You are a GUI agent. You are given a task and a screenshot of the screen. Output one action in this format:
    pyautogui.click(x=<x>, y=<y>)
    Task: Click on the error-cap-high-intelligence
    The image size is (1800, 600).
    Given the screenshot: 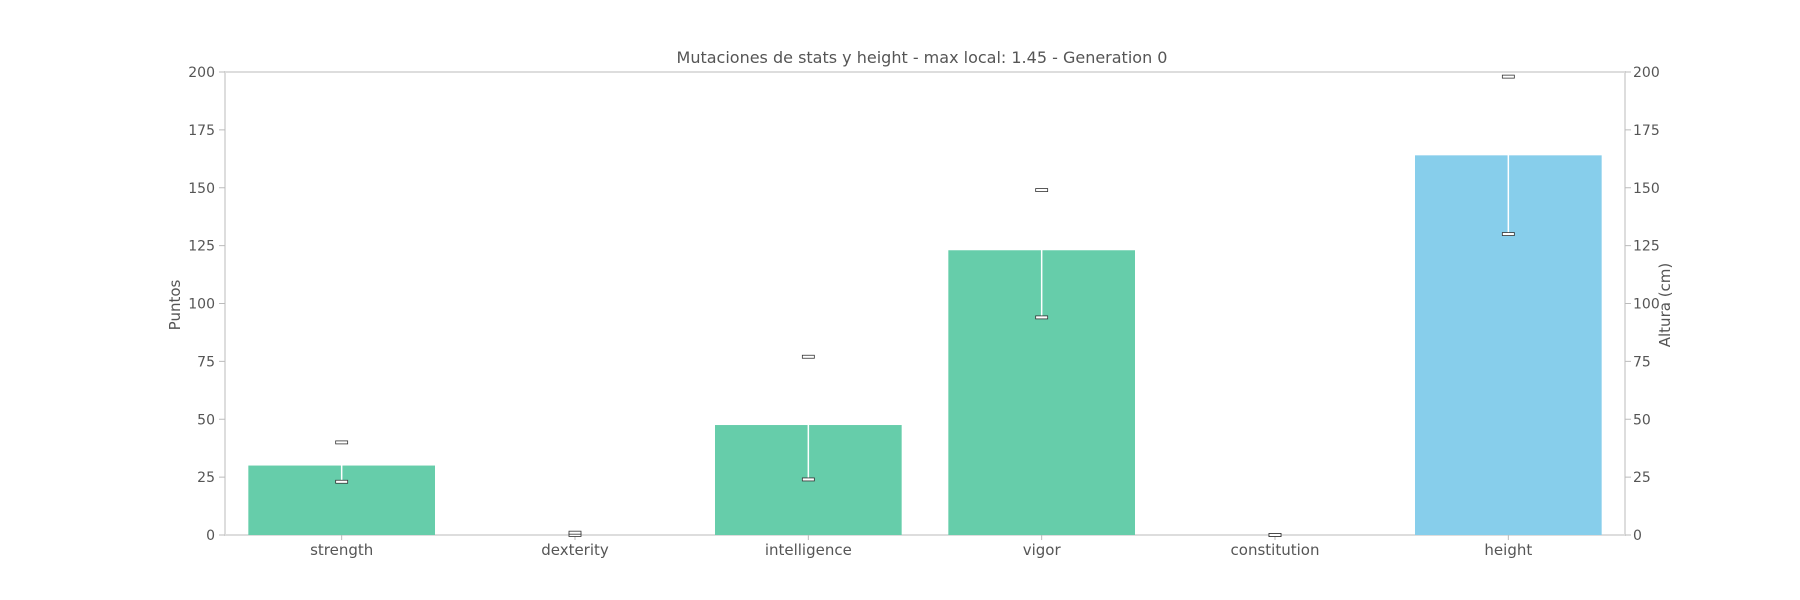 What is the action you would take?
    pyautogui.click(x=808, y=356)
    